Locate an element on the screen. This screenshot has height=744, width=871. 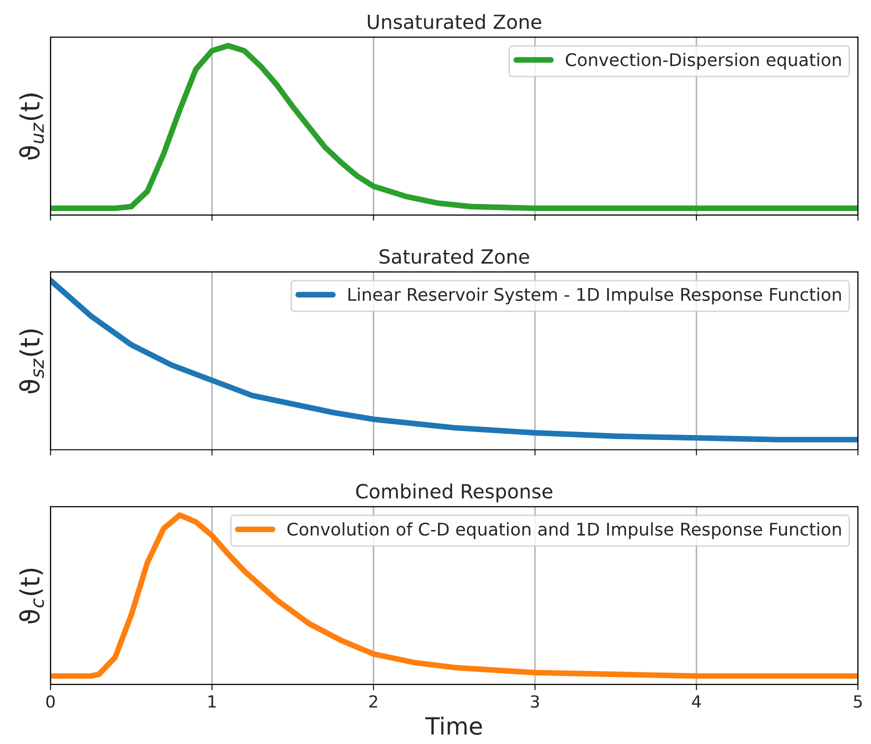
x-tick-label: 5 is located at coordinates (858, 701).